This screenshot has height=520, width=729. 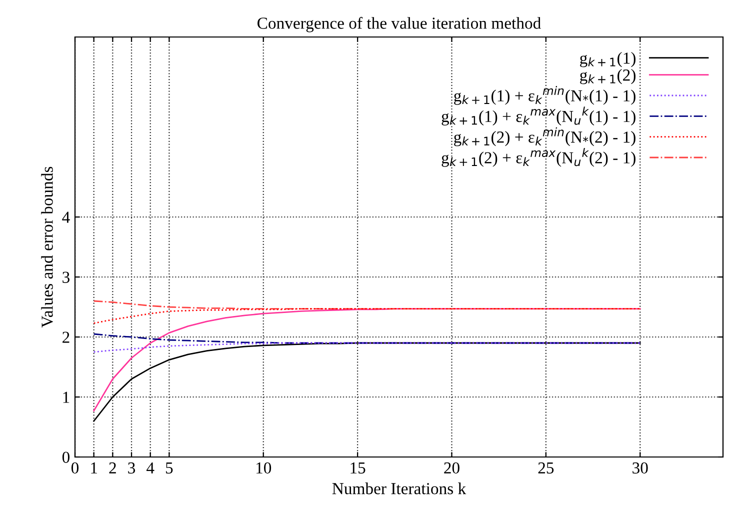 What do you see at coordinates (399, 488) in the screenshot?
I see `x-axis-title: Number Iterations k` at bounding box center [399, 488].